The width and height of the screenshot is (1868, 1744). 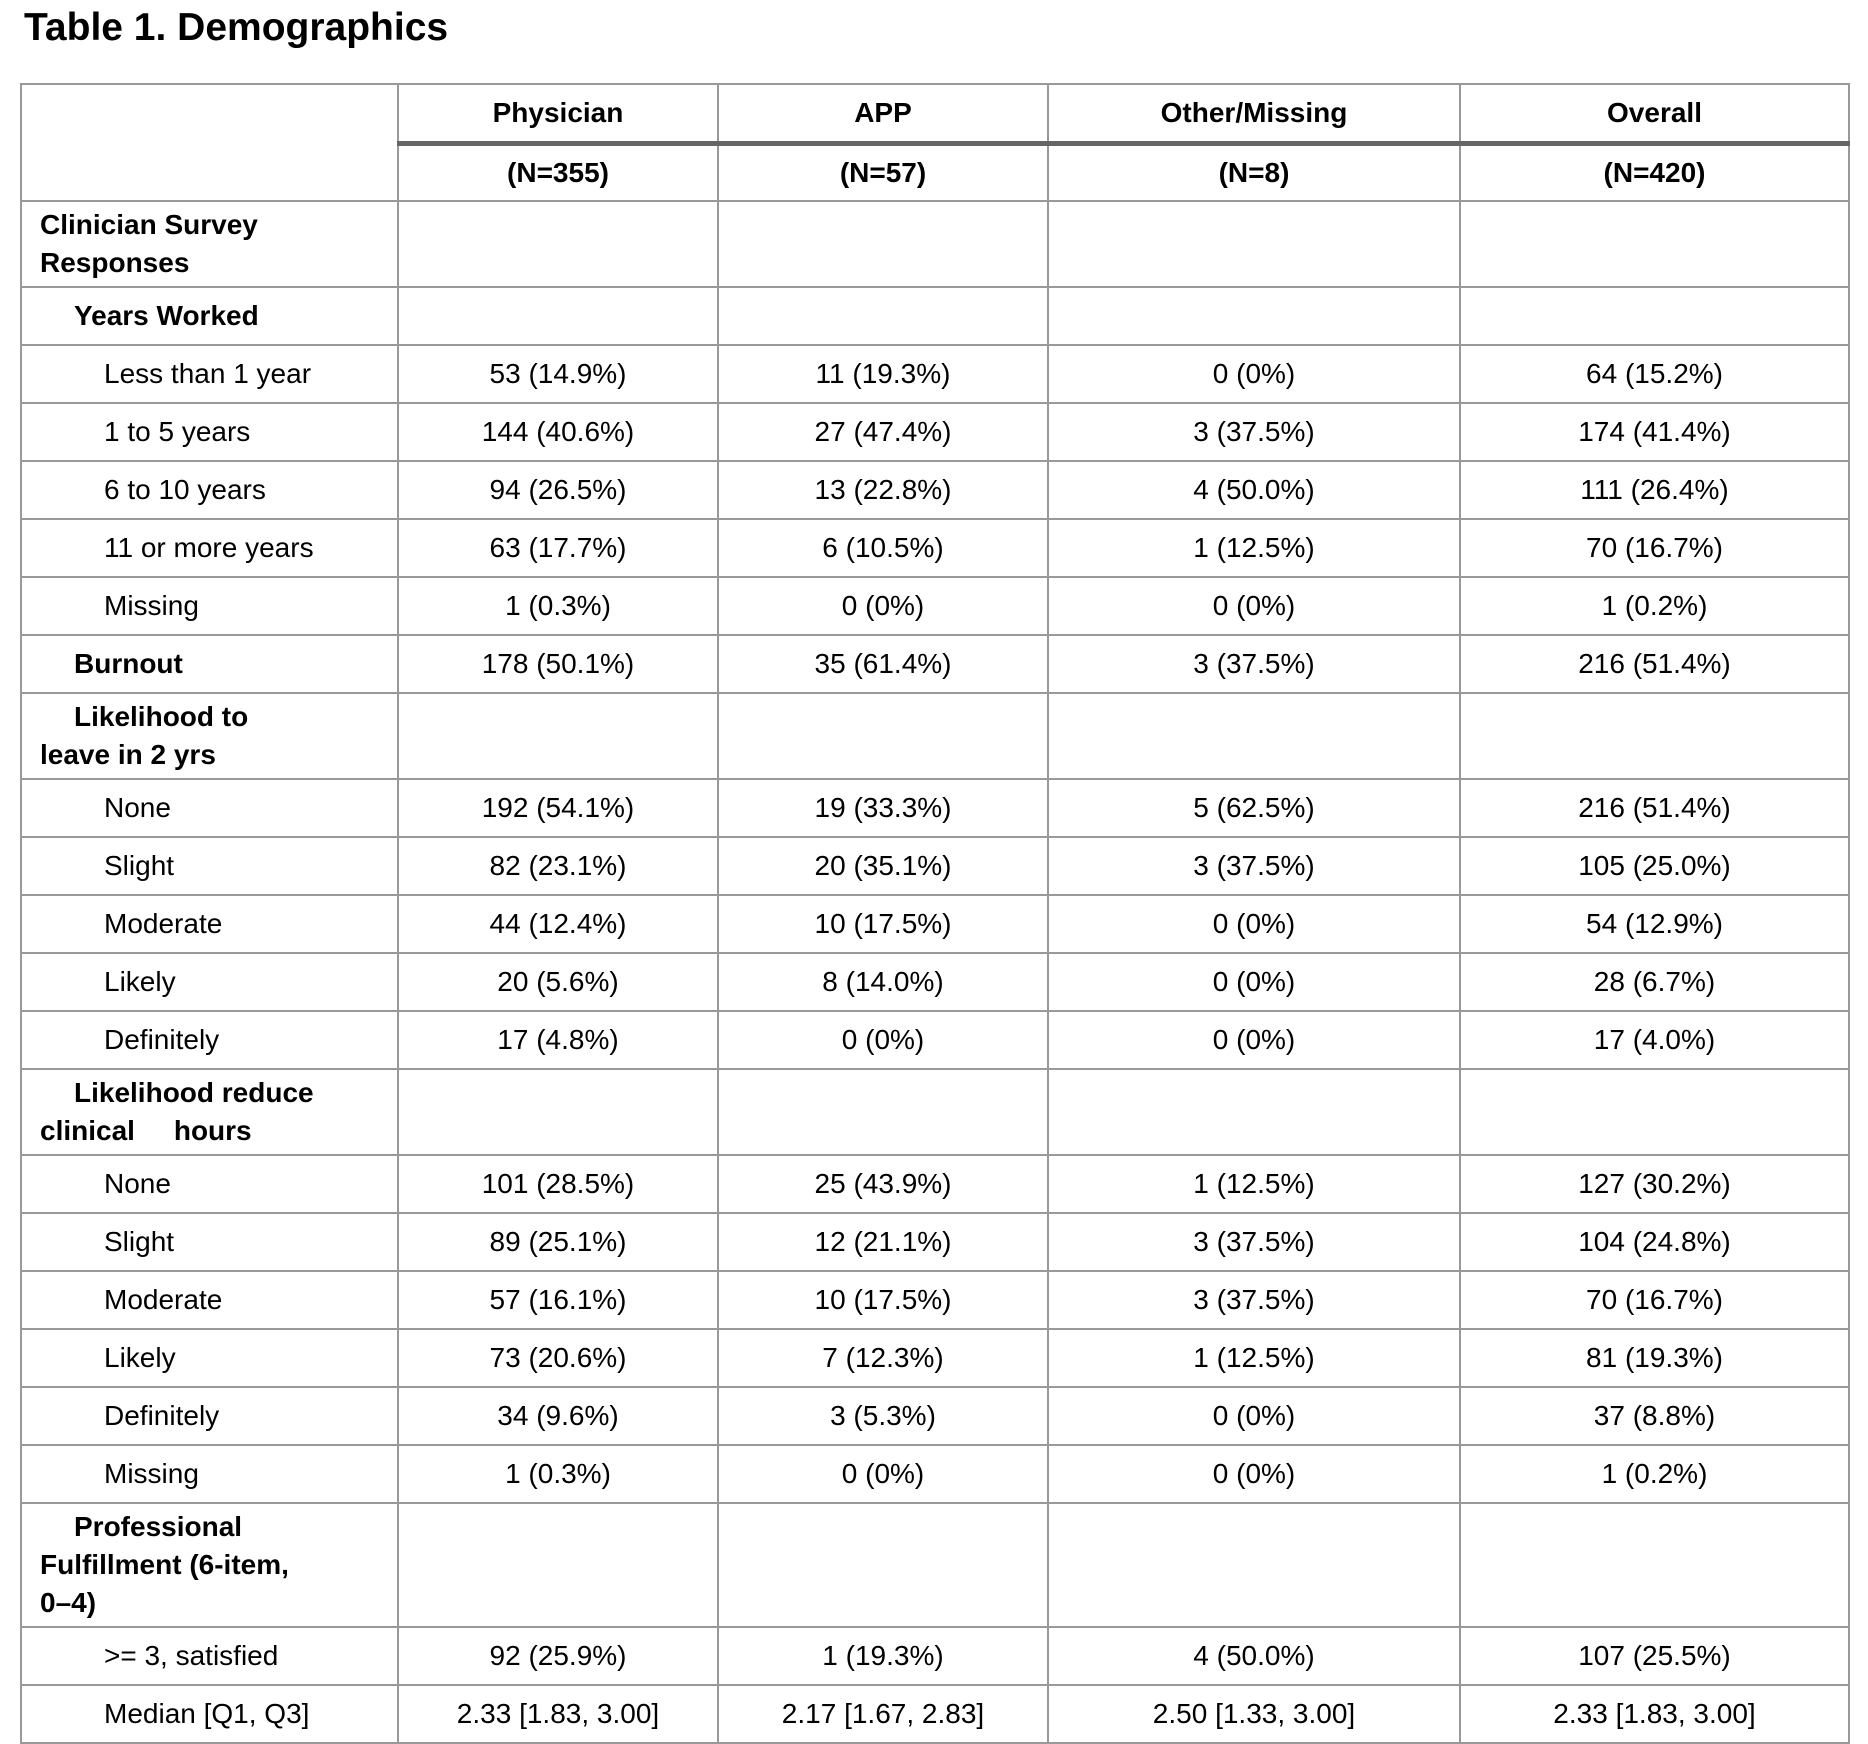 What do you see at coordinates (1654, 172) in the screenshot?
I see `column-n-overall: (N=420)` at bounding box center [1654, 172].